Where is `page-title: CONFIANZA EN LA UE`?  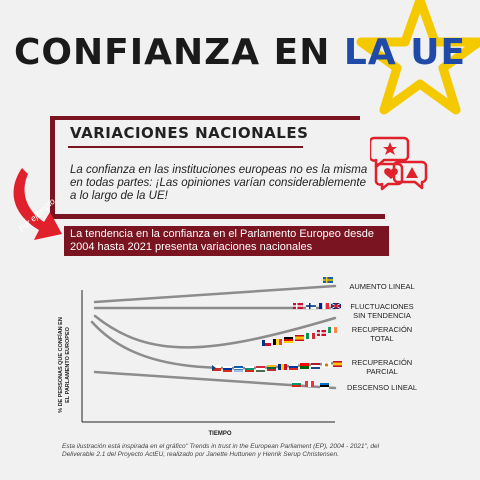
page-title: CONFIANZA EN LA UE is located at coordinates (240, 52).